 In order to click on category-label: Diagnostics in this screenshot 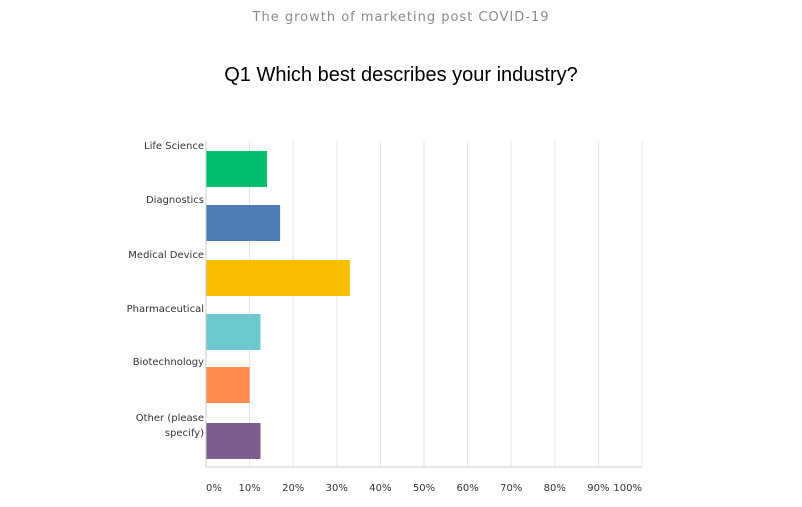, I will do `click(175, 200)`.